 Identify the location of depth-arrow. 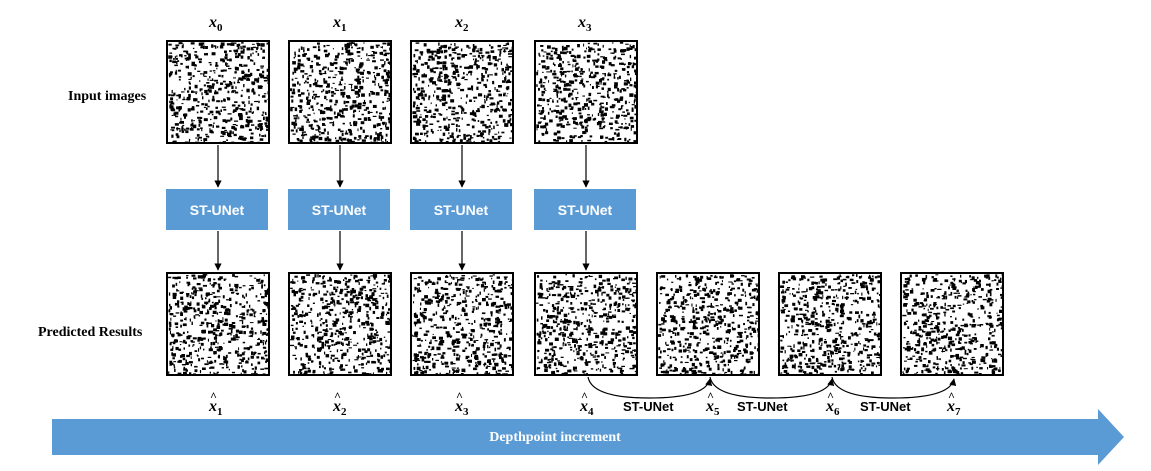
(588, 437).